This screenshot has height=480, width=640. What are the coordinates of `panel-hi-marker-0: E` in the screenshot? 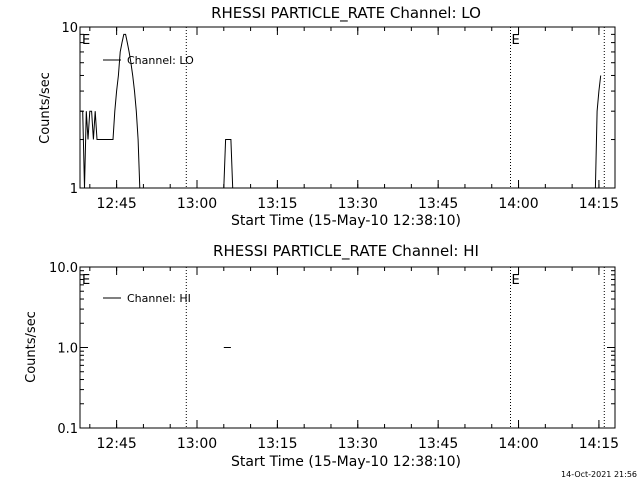 It's located at (86, 280).